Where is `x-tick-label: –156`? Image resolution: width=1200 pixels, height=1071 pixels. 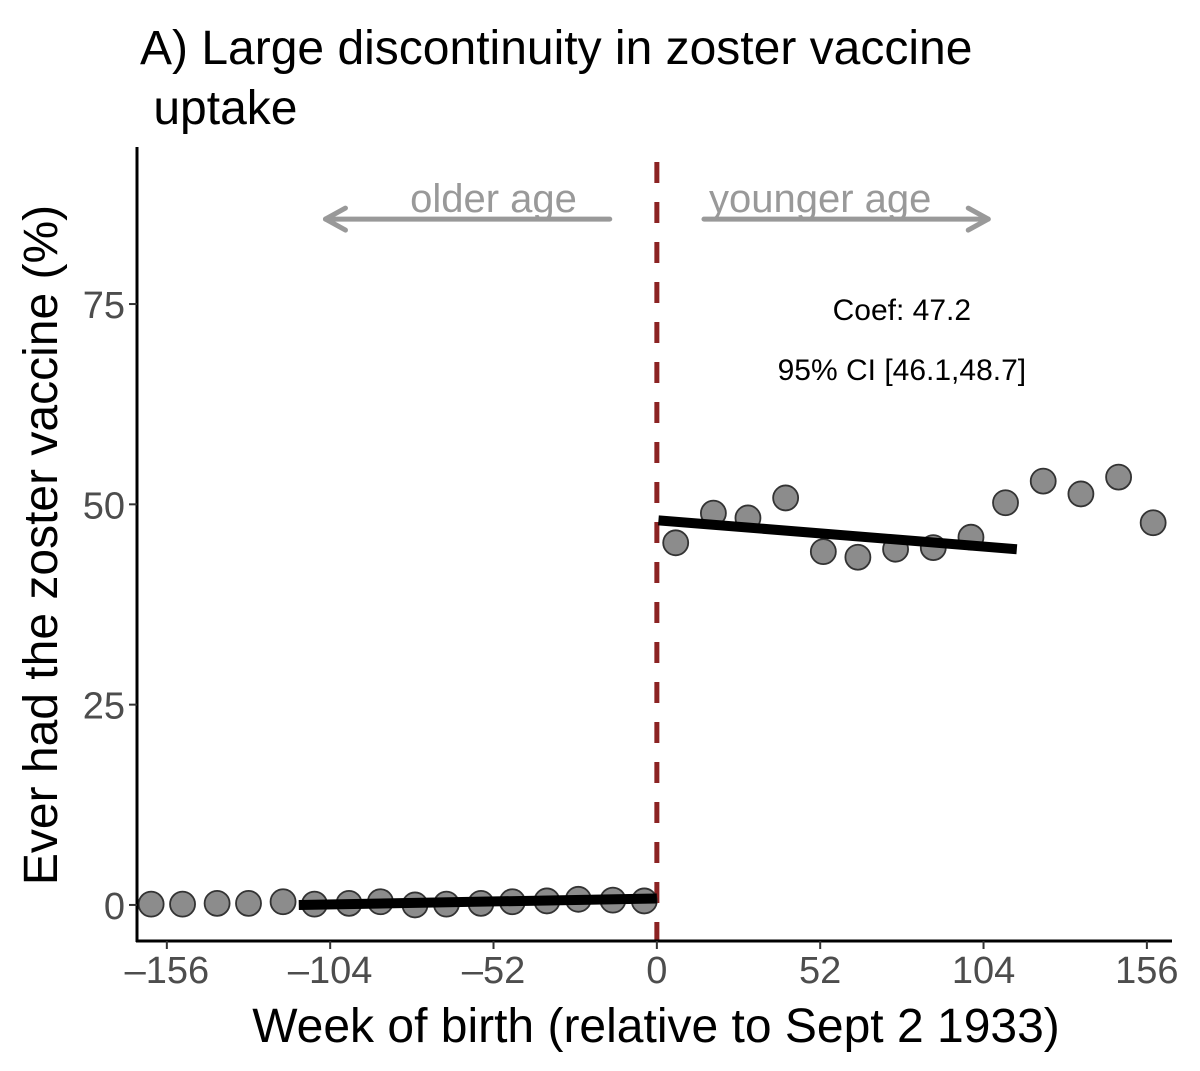
x-tick-label: –156 is located at coordinates (167, 971).